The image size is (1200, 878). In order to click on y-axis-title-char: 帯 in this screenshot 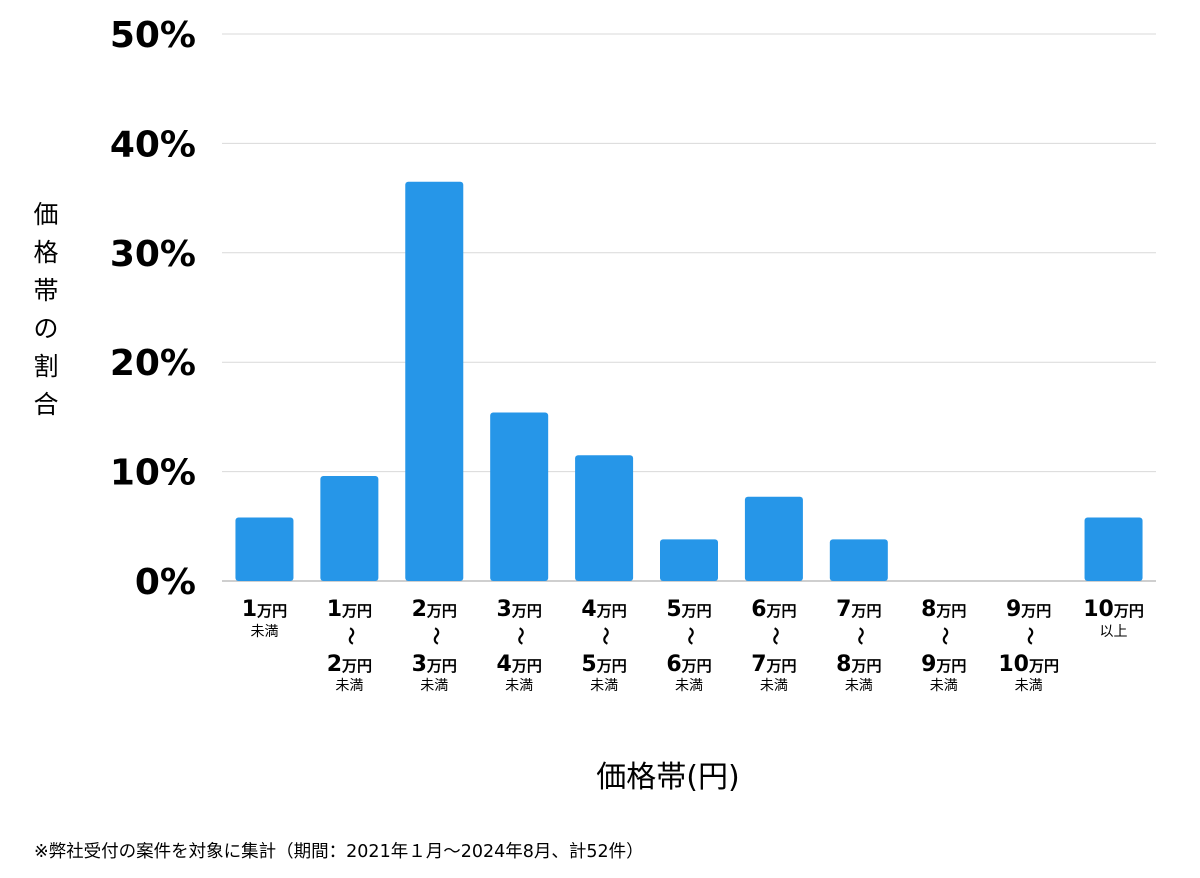, I will do `click(46, 290)`.